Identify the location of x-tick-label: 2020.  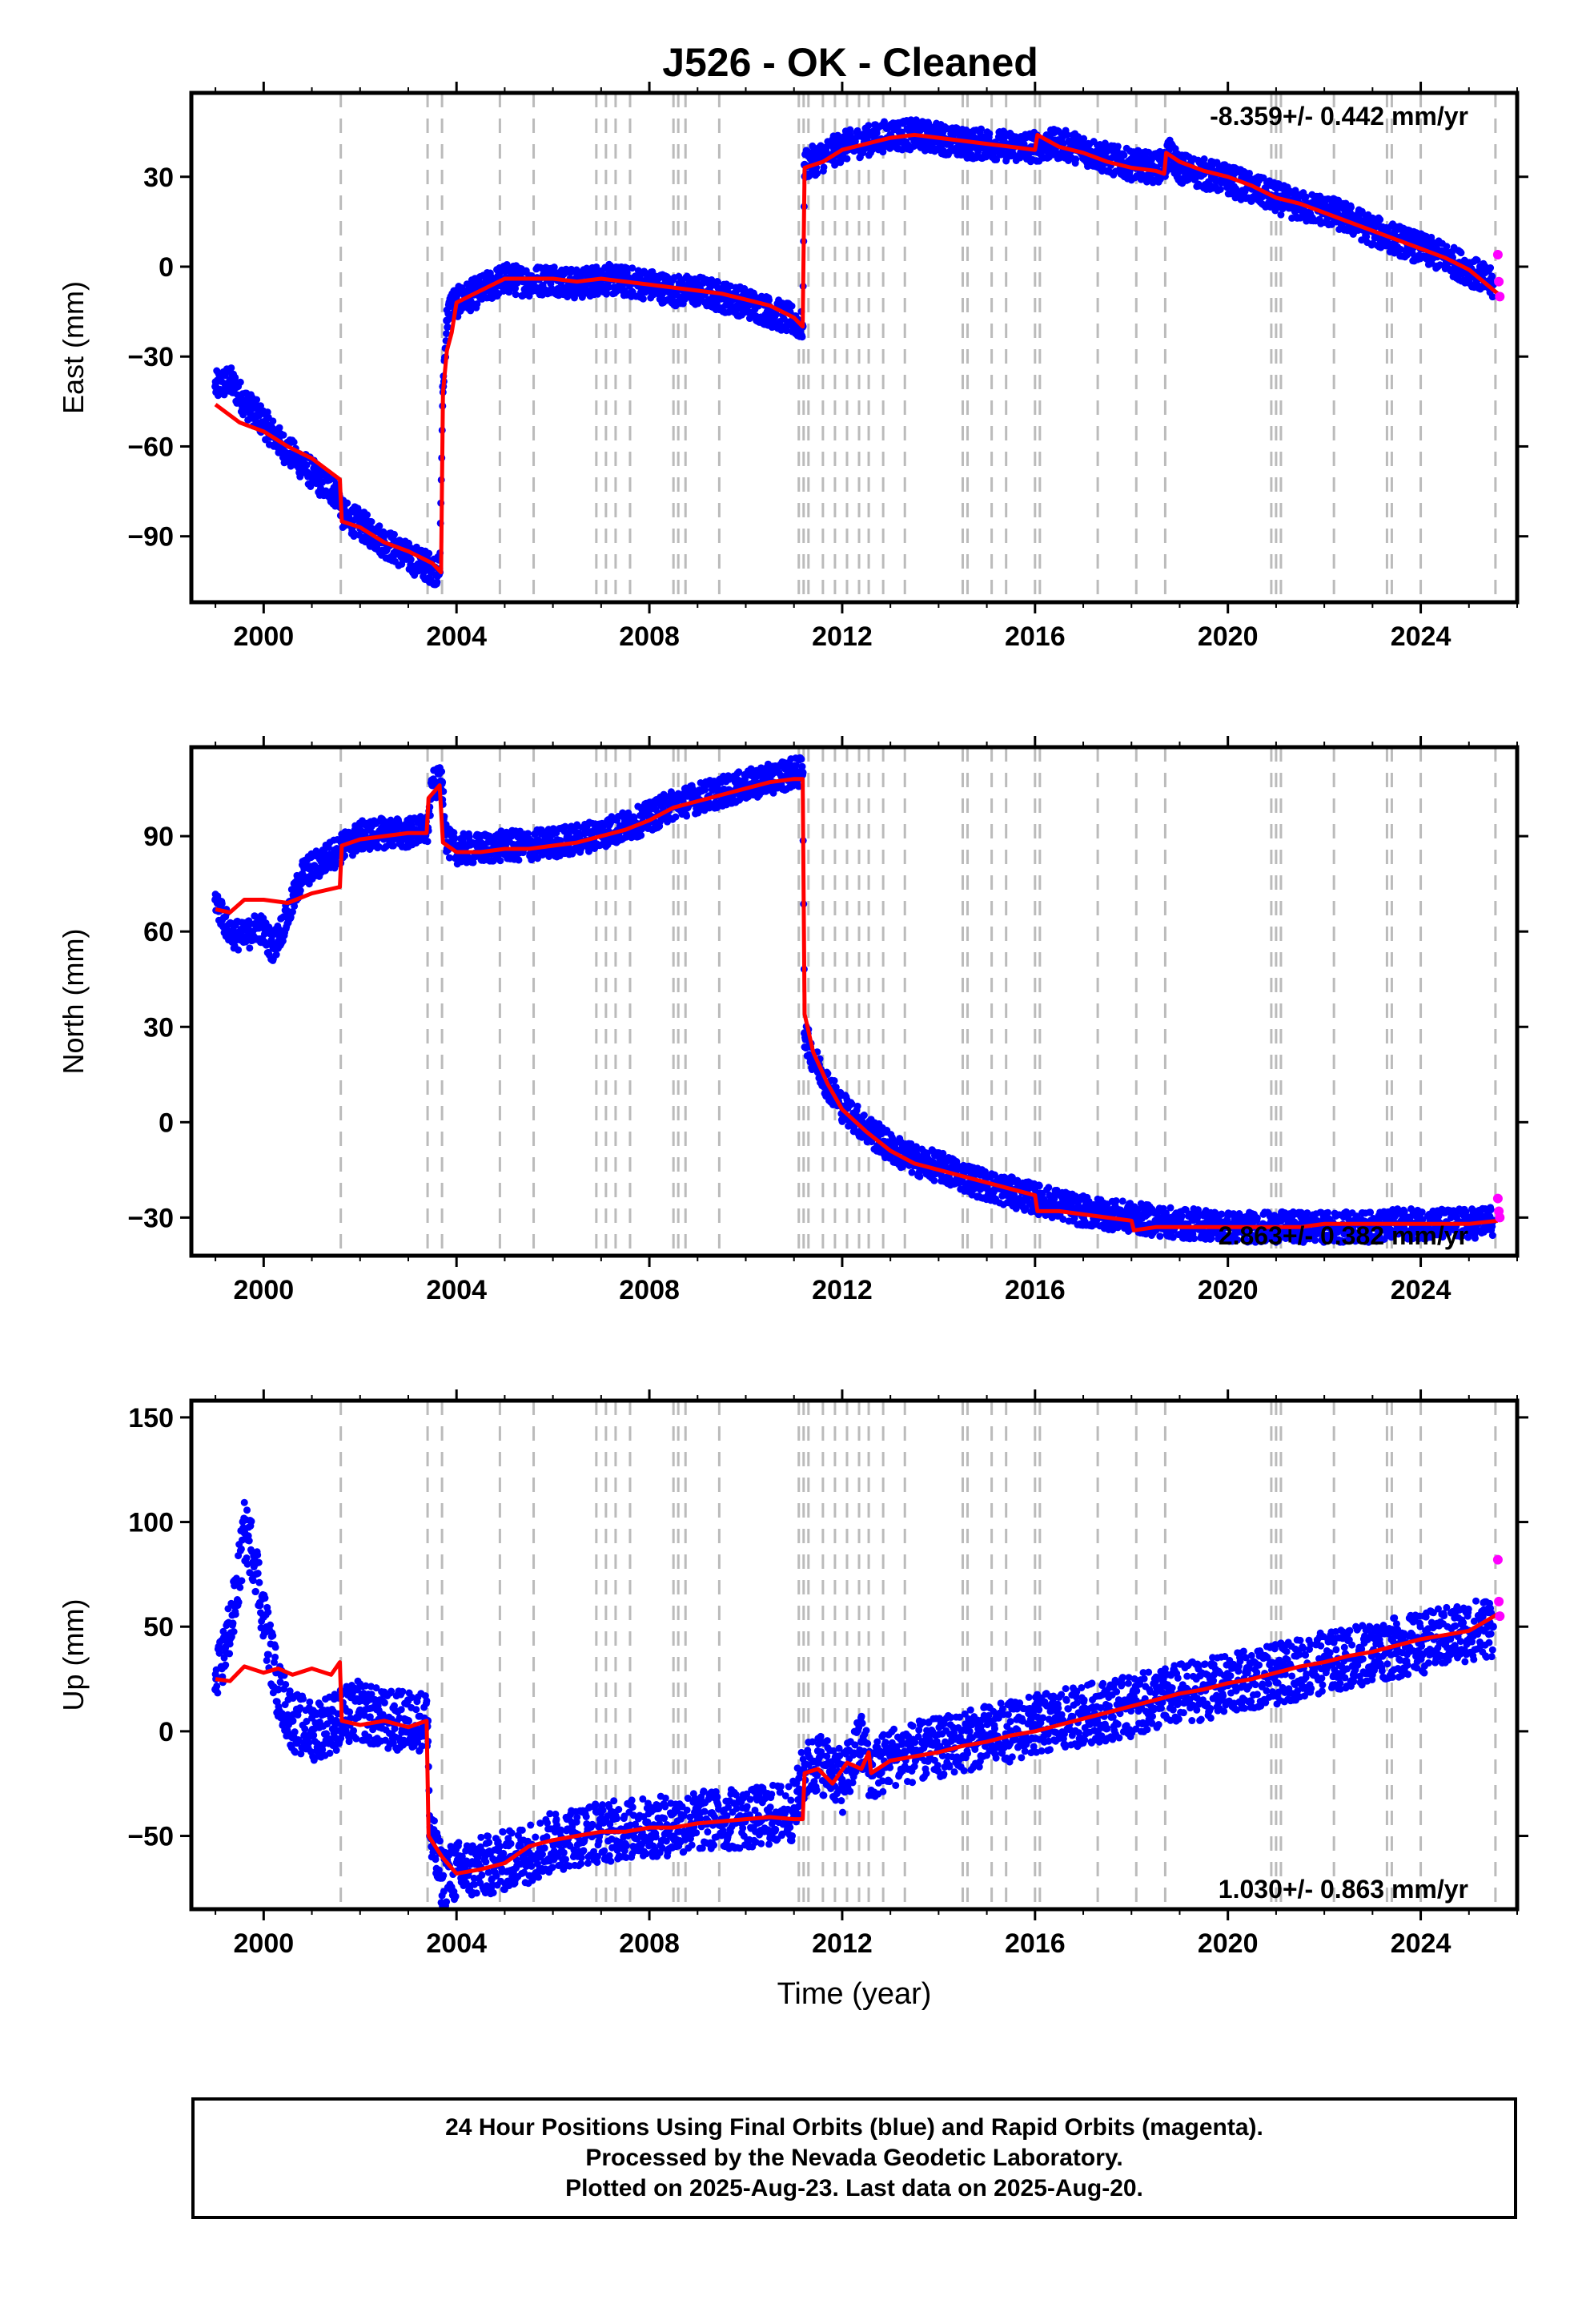
(1228, 636).